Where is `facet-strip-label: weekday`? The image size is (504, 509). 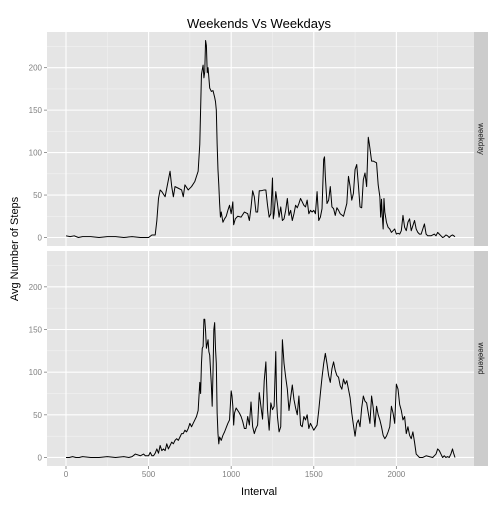 facet-strip-label: weekday is located at coordinates (481, 138).